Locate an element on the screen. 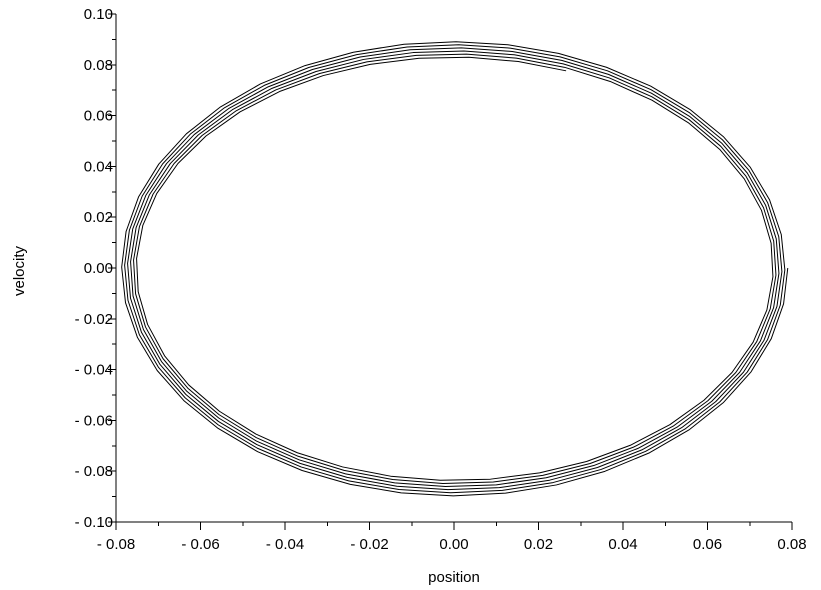 The image size is (821, 590). y-tick-label: 0.06 is located at coordinates (98, 116).